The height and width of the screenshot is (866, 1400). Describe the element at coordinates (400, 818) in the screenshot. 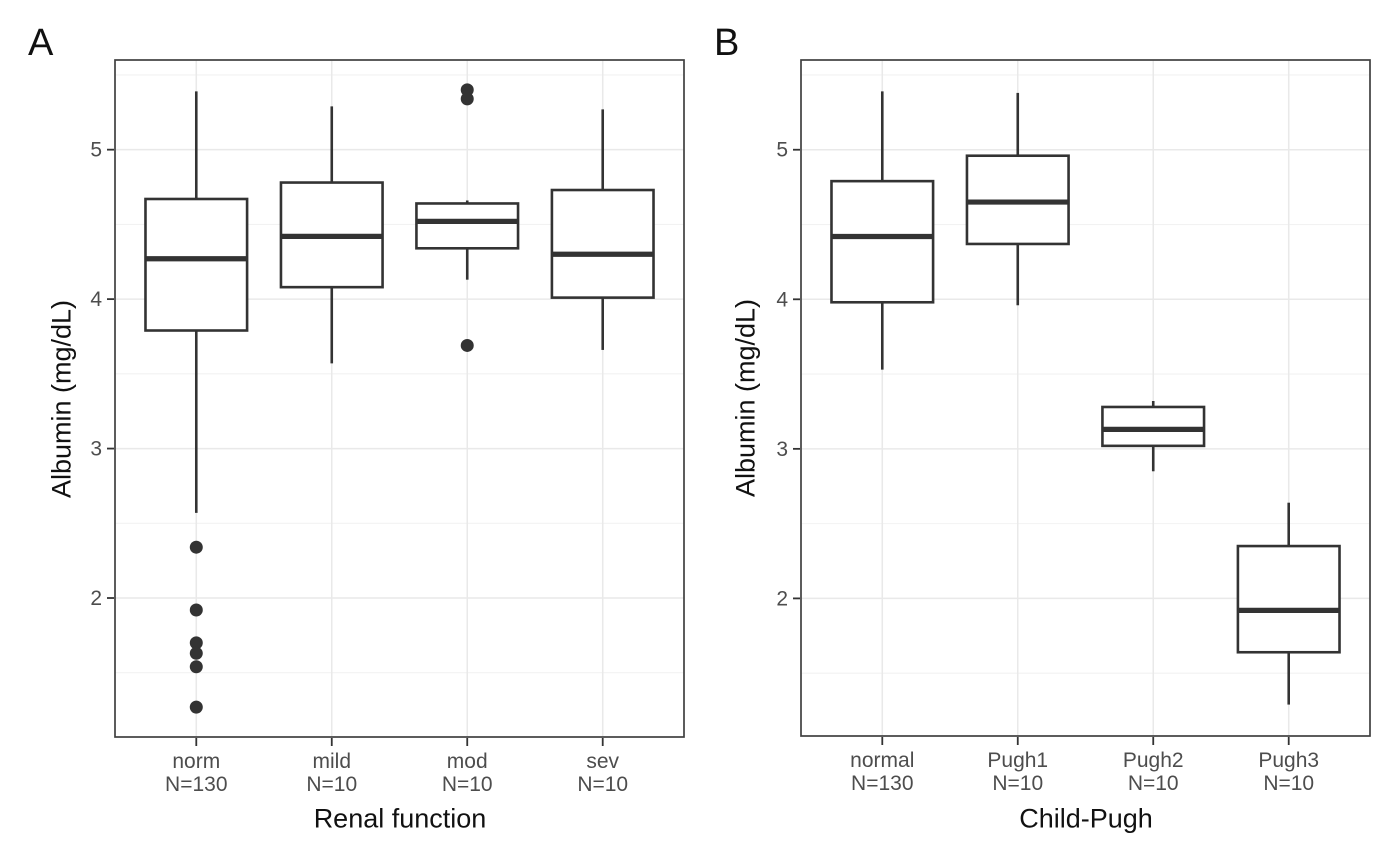

I see `panel-a-x-axis-title: Renal function` at that location.